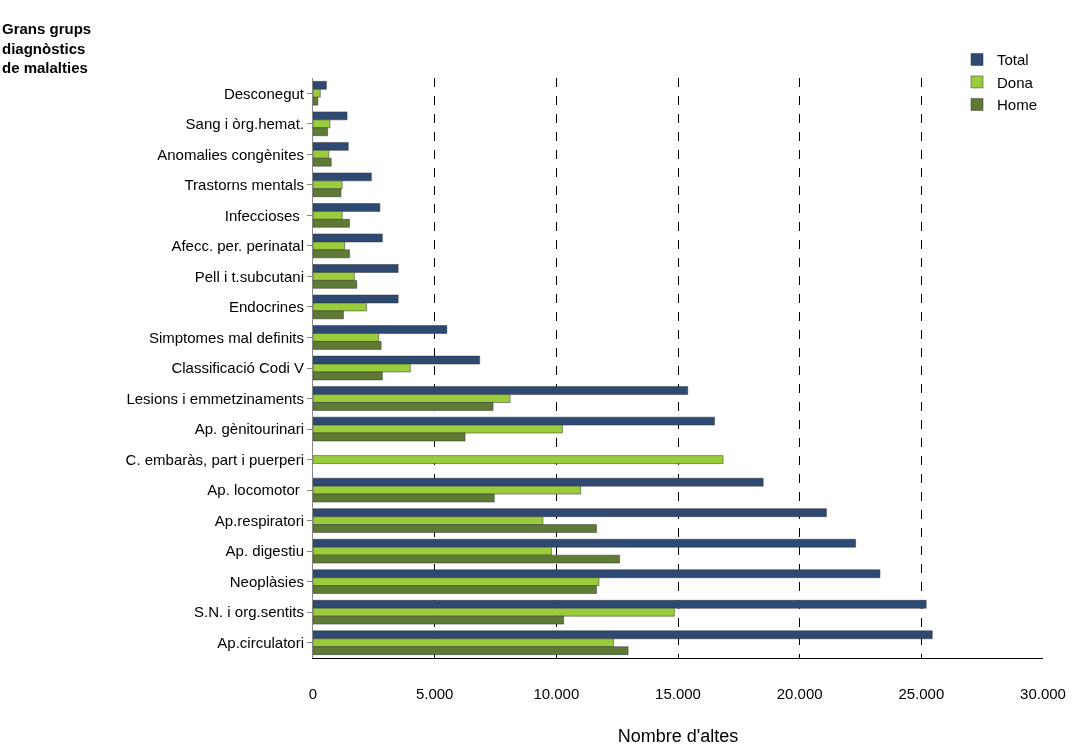 The height and width of the screenshot is (753, 1075). I want to click on x-tick-label: 15.000, so click(678, 693).